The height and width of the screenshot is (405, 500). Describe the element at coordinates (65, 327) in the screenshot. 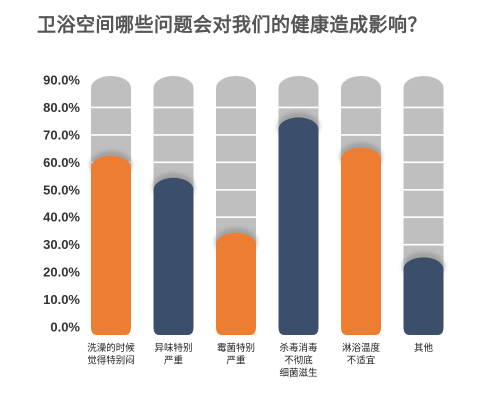

I see `y-tick-label: 0.0%` at that location.